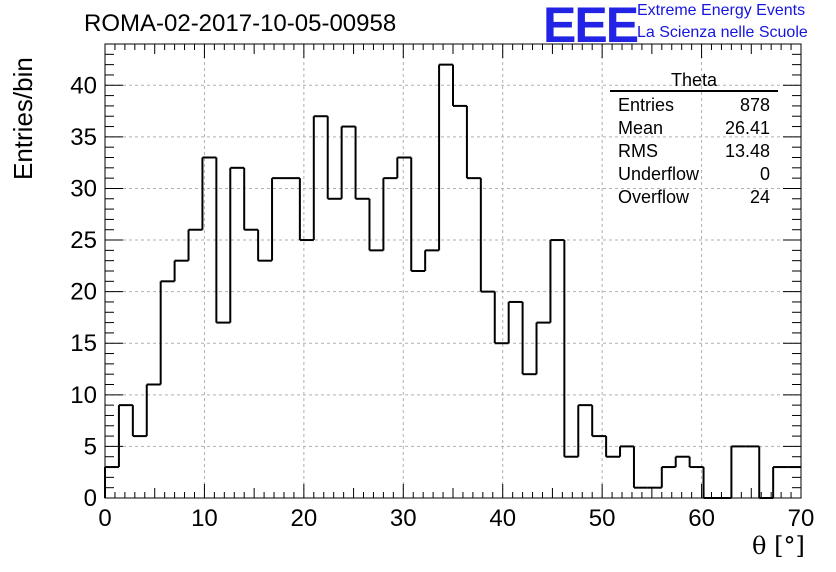  I want to click on x-tick-label: 50, so click(602, 518).